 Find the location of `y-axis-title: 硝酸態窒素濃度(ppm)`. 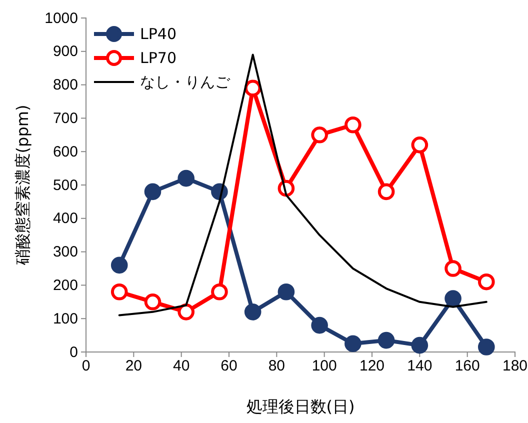

y-axis-title: 硝酸態窒素濃度(ppm) is located at coordinates (22, 185).